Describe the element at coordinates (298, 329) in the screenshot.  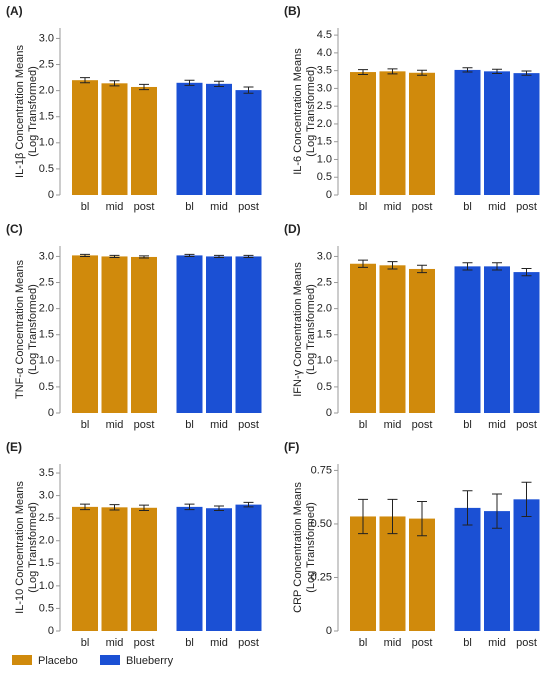
I see `y-axis-label: IFN-γ Concentration Means` at that location.